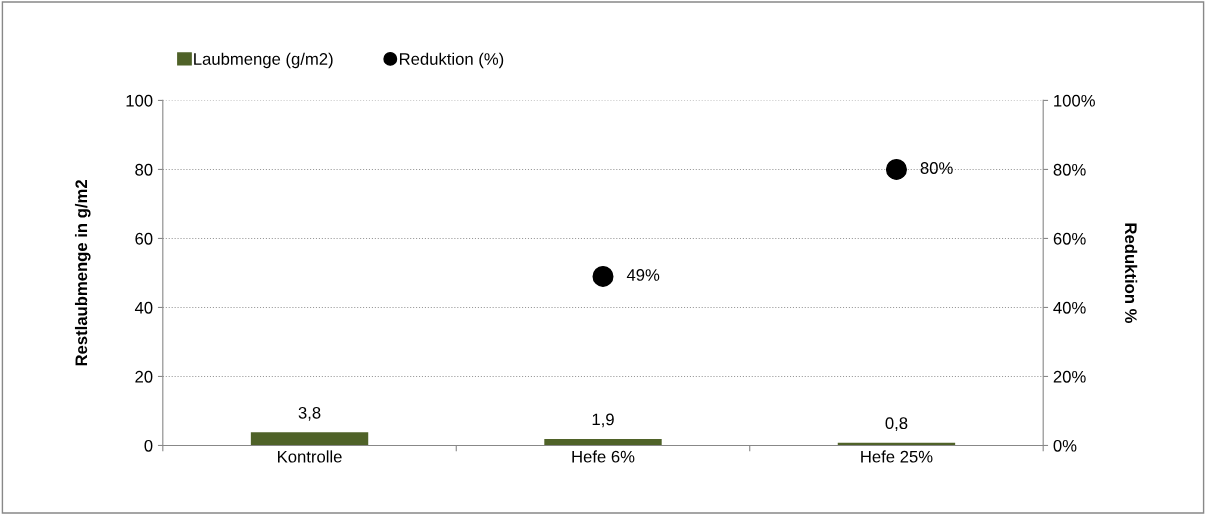 Image resolution: width=1206 pixels, height=515 pixels. I want to click on data-label: 3,8, so click(309, 413).